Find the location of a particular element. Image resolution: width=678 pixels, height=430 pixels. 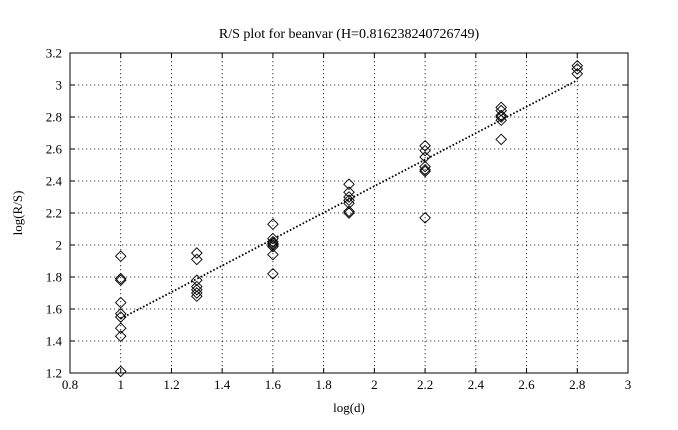

x-tick-label: 3 is located at coordinates (628, 384).